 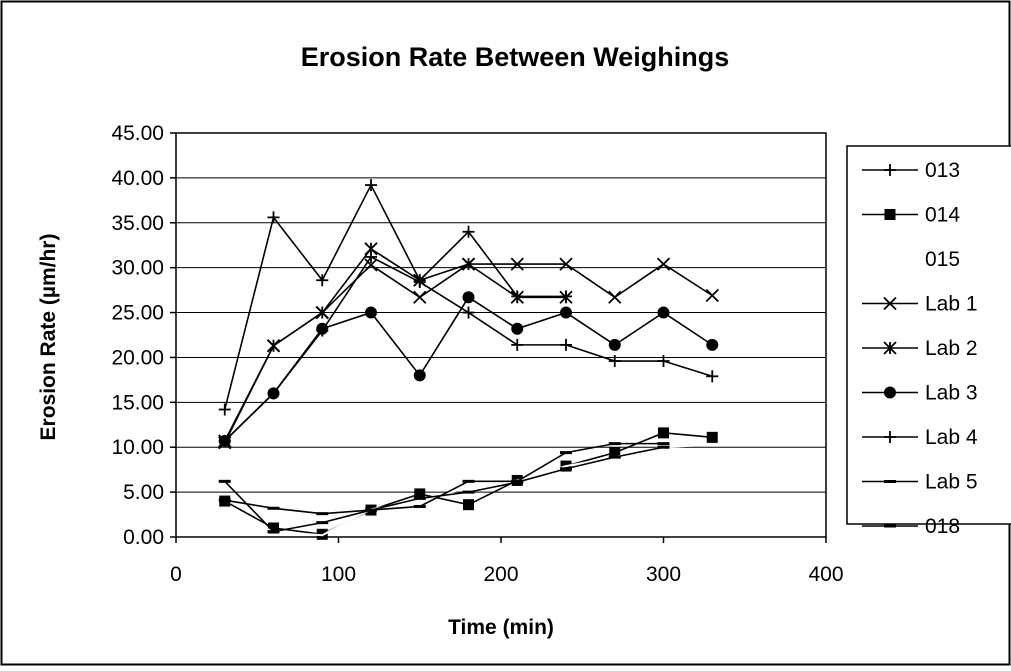 I want to click on legend-label: 014, so click(x=942, y=215).